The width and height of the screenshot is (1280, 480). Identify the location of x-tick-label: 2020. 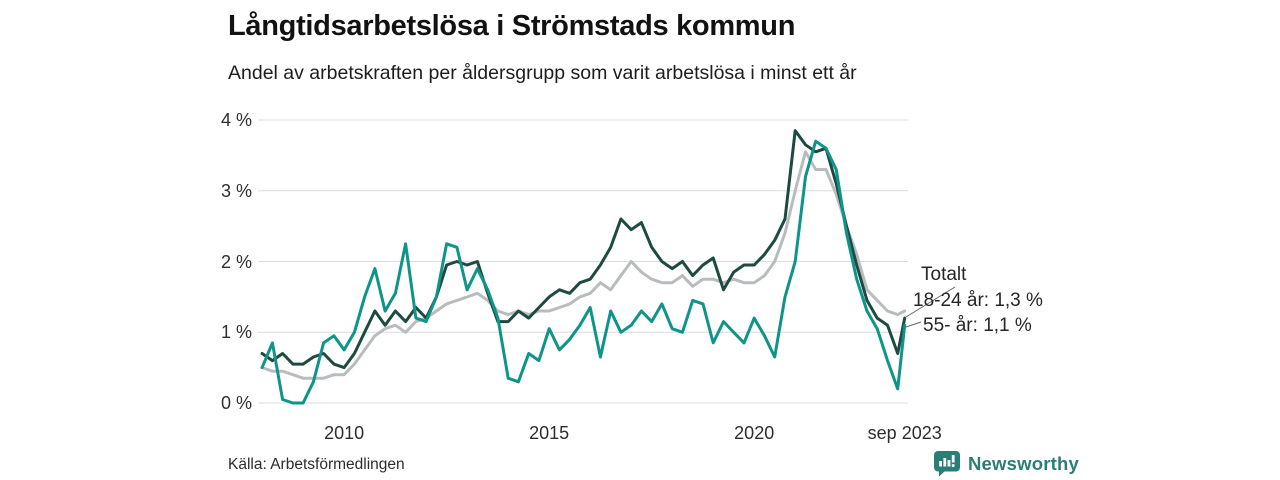
(754, 433).